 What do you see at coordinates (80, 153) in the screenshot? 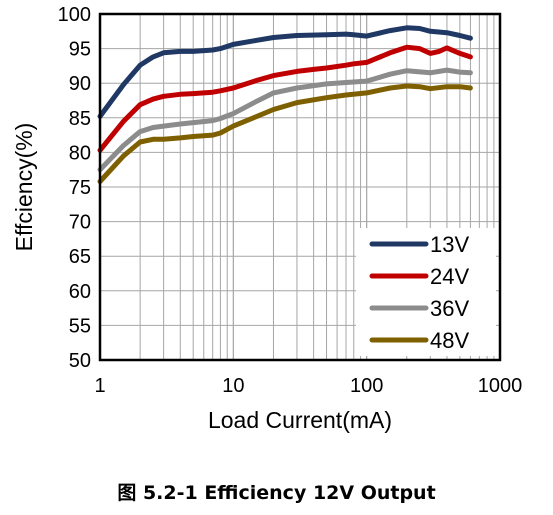
I see `y-tick-label: 80` at bounding box center [80, 153].